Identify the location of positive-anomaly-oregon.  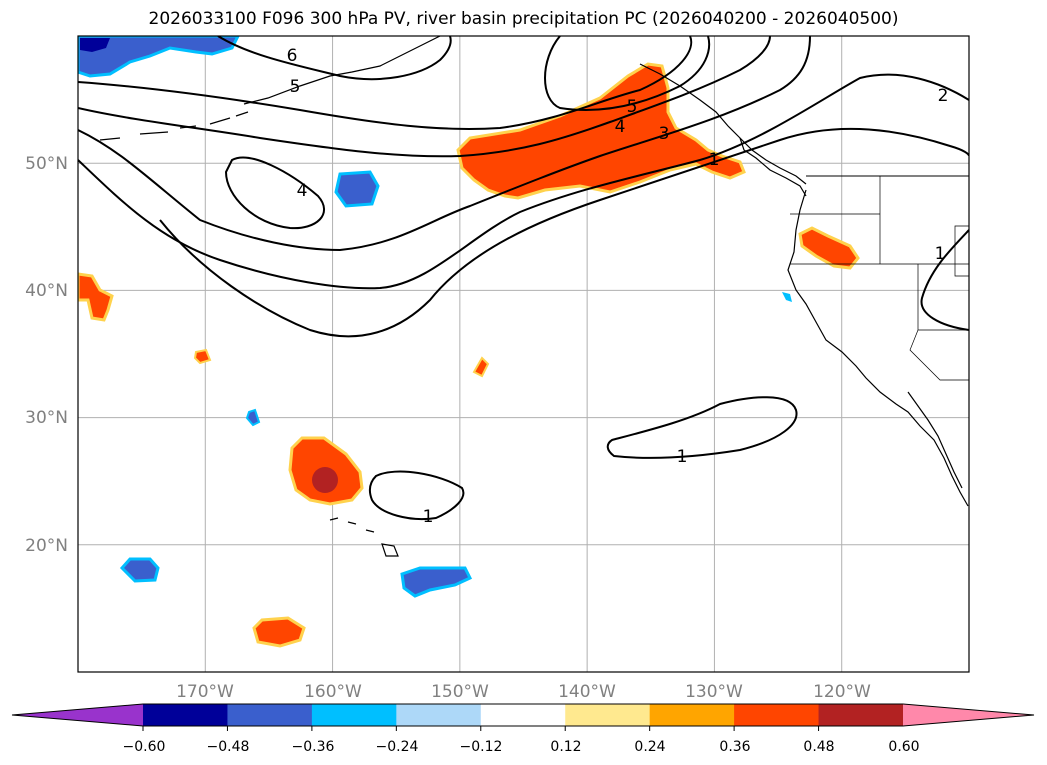
(829, 248).